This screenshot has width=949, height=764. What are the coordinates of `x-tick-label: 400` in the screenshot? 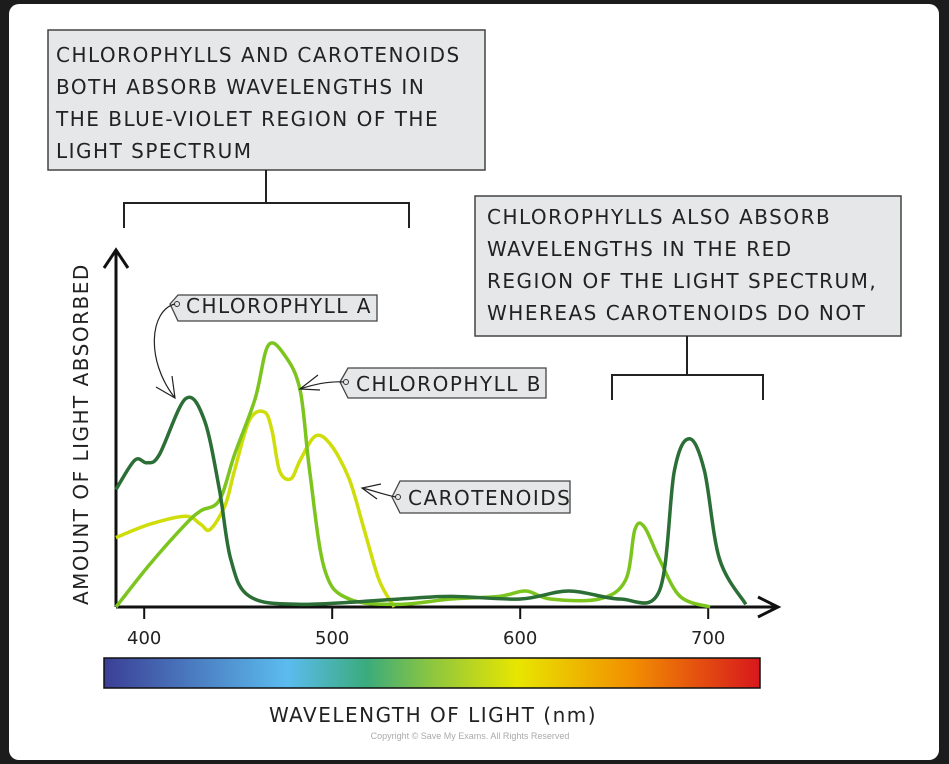 It's located at (144, 638).